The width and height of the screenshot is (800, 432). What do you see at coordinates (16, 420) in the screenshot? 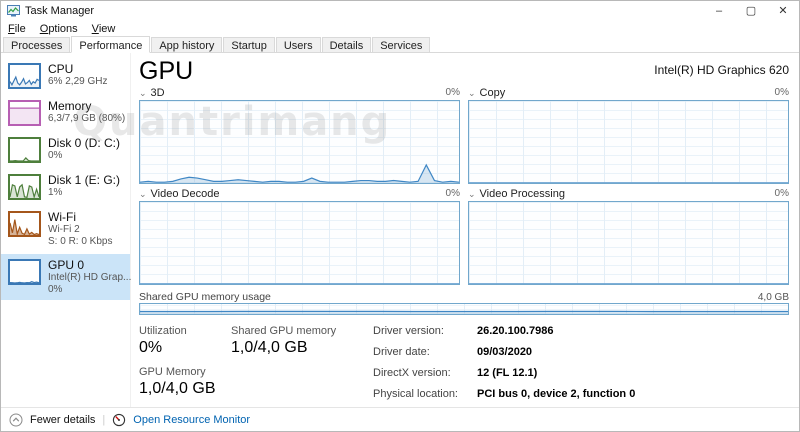
I see `chevron-up-circle-icon` at bounding box center [16, 420].